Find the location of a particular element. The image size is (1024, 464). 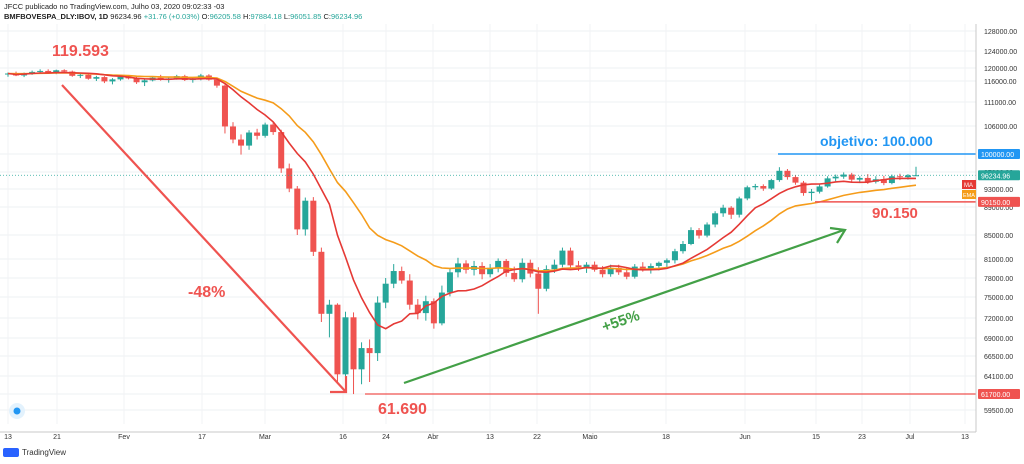

y-tick-label: 93000.00 is located at coordinates (998, 190).